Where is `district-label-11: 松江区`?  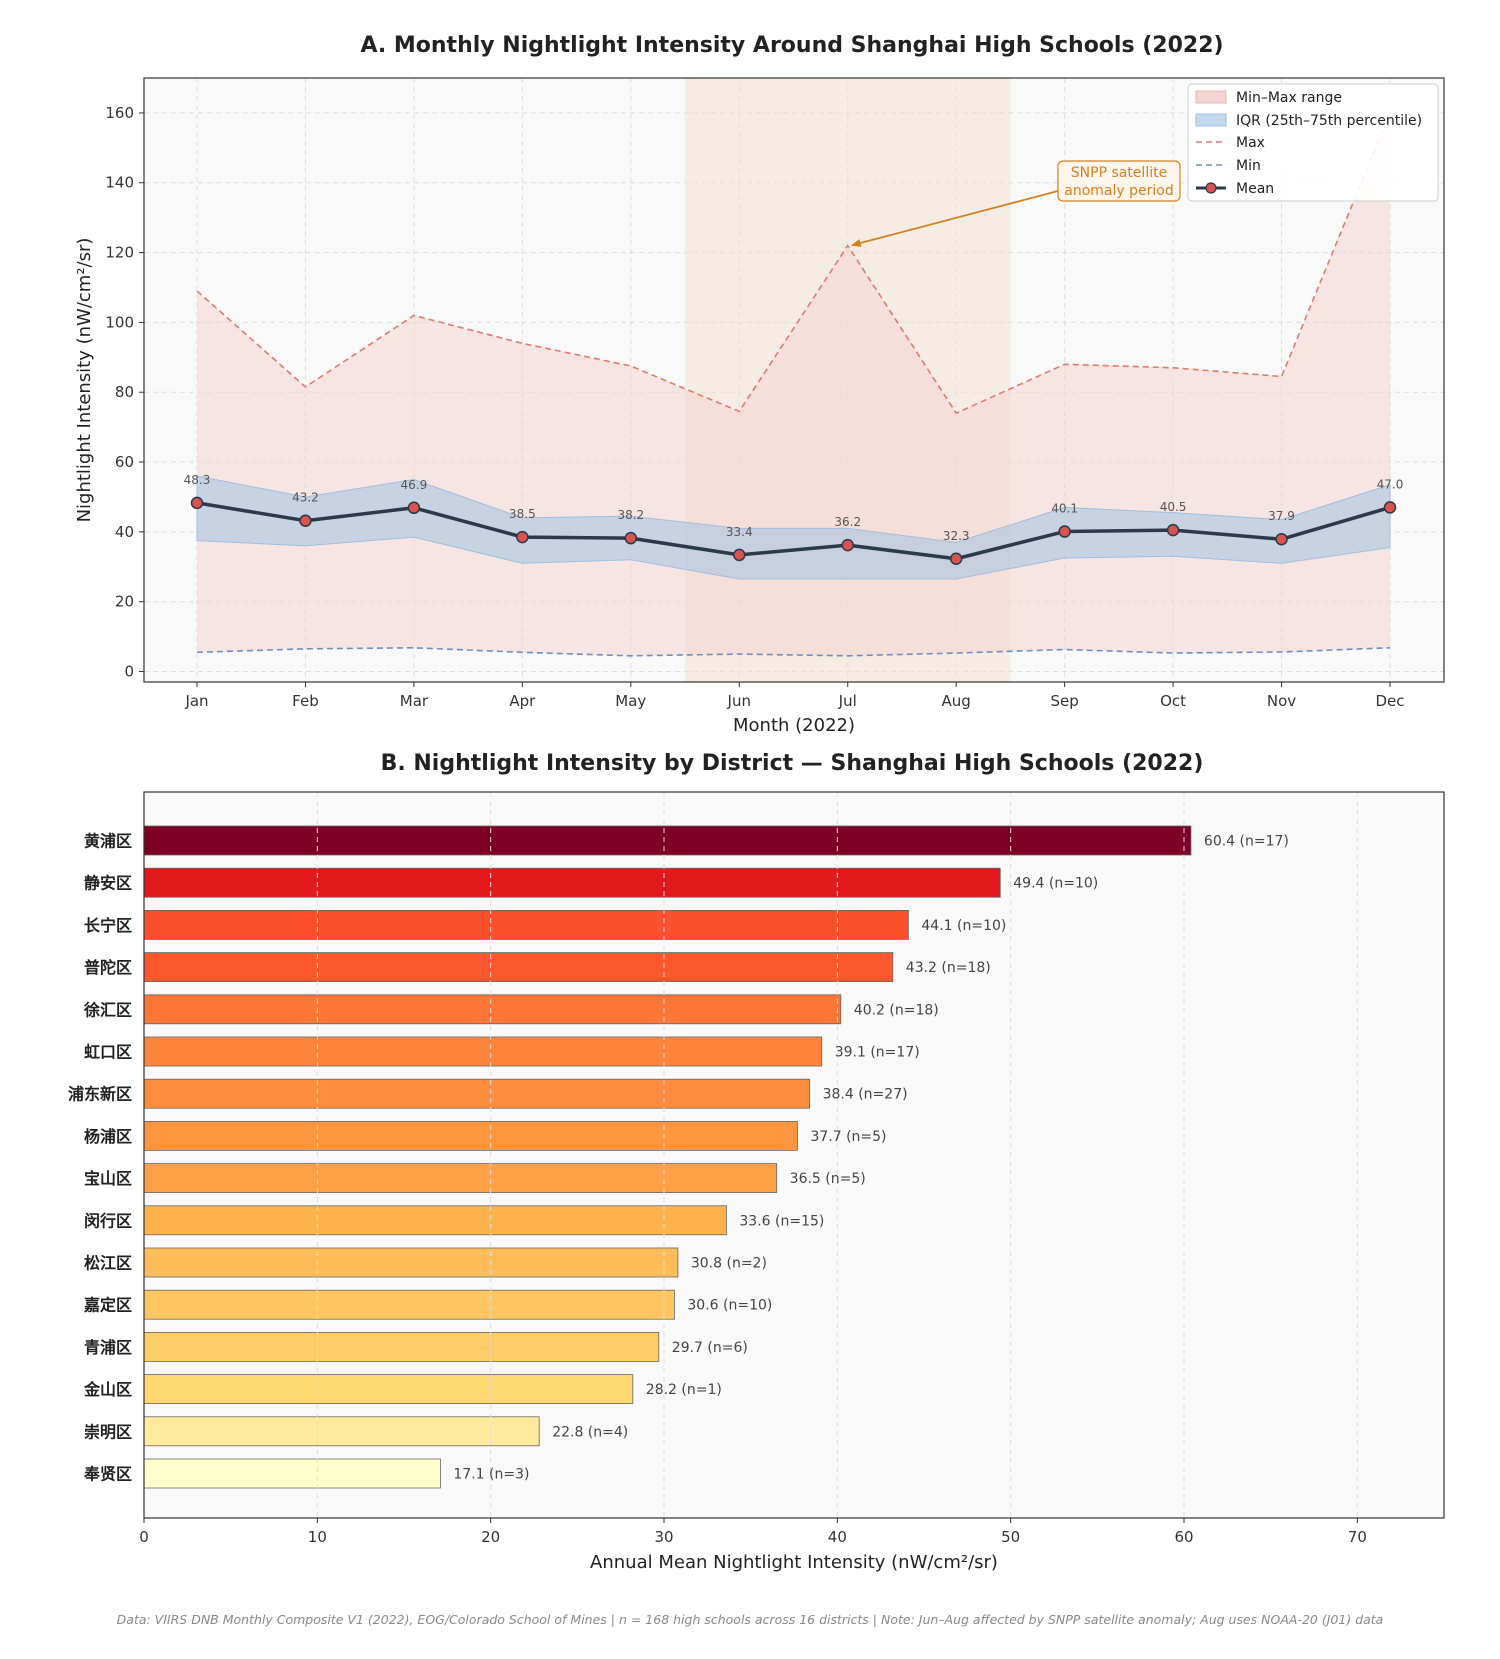 district-label-11: 松江区 is located at coordinates (108, 1263).